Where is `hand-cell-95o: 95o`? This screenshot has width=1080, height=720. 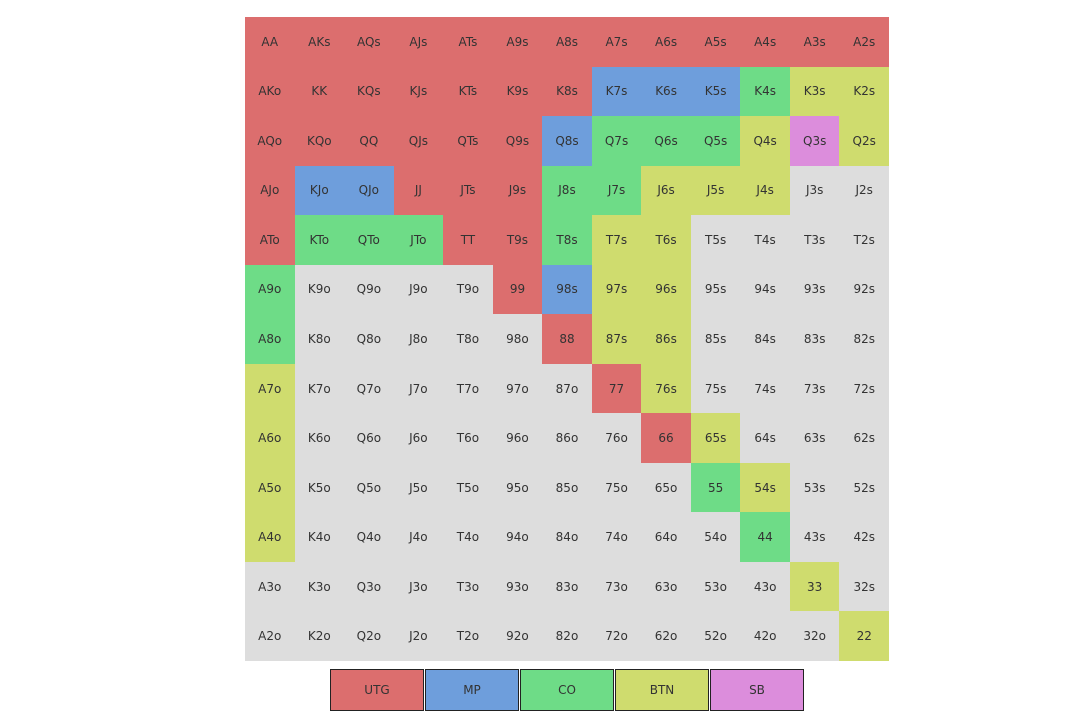 hand-cell-95o: 95o is located at coordinates (517, 487).